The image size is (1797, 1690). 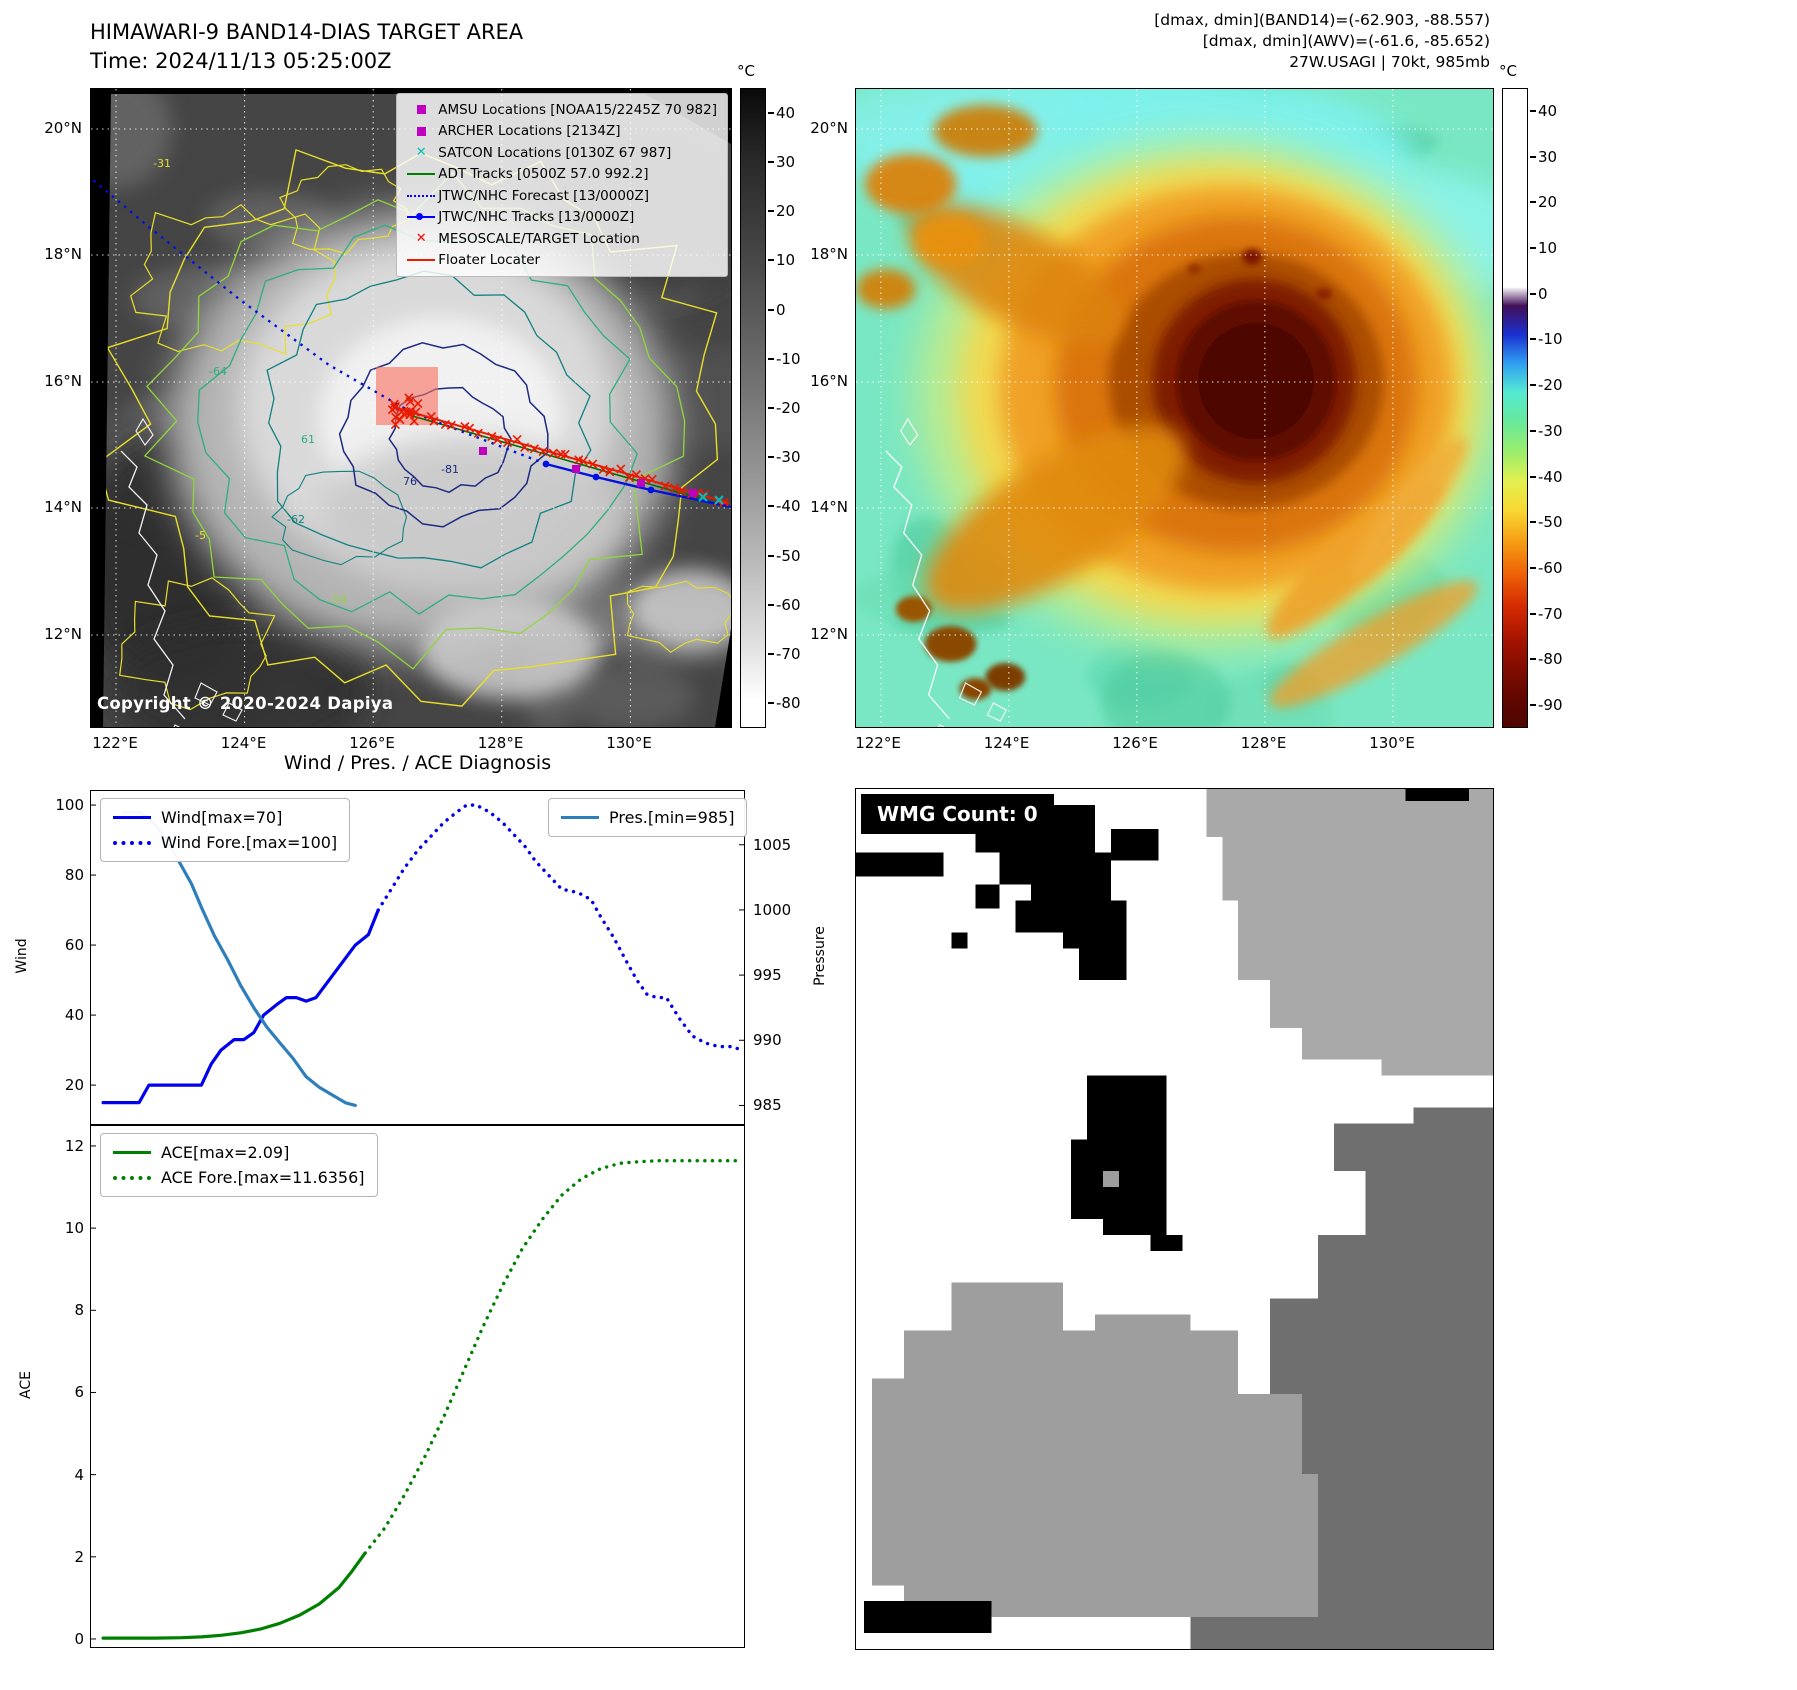 I want to click on colorbar-tick-label: 30, so click(x=786, y=161).